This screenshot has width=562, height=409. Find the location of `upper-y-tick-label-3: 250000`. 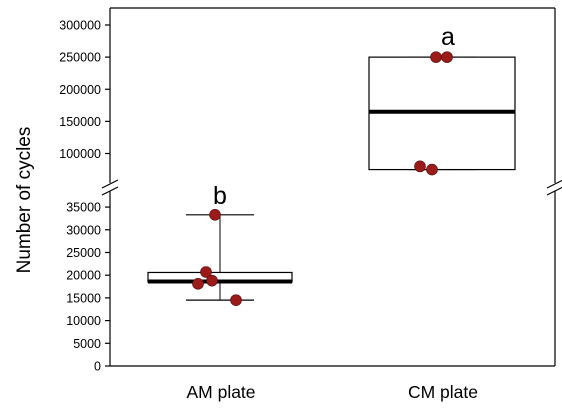

upper-y-tick-label-3: 250000 is located at coordinates (80, 58).